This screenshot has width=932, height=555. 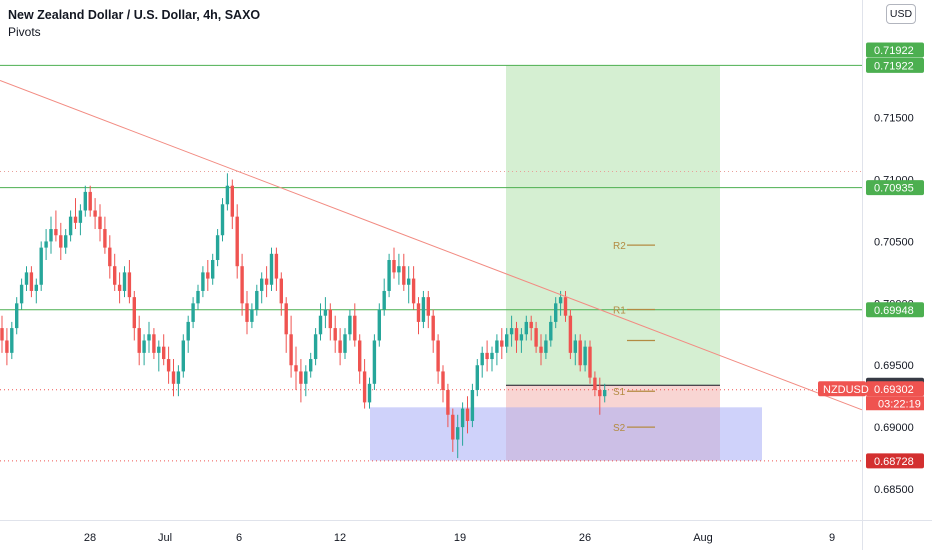 I want to click on currency-button: USD, so click(x=901, y=14).